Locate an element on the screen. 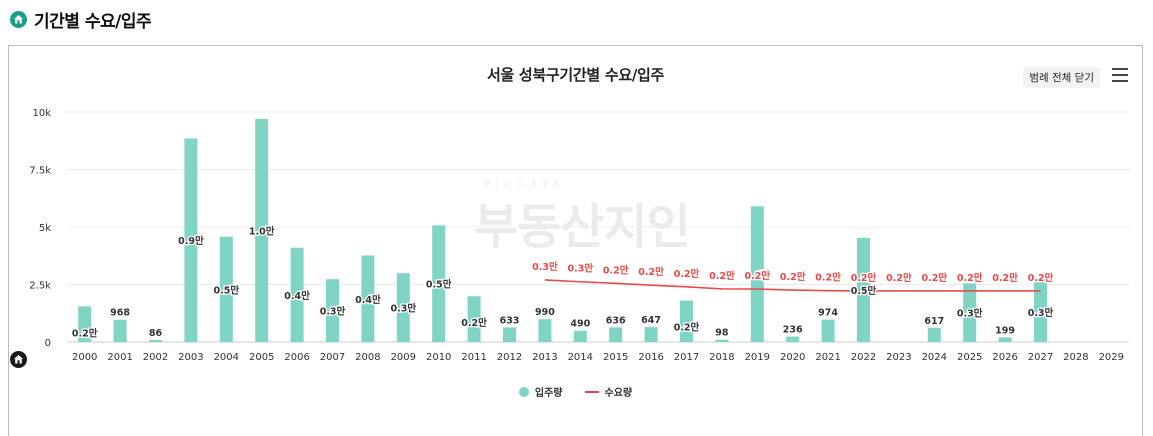  bar-data-label: 636 is located at coordinates (616, 320).